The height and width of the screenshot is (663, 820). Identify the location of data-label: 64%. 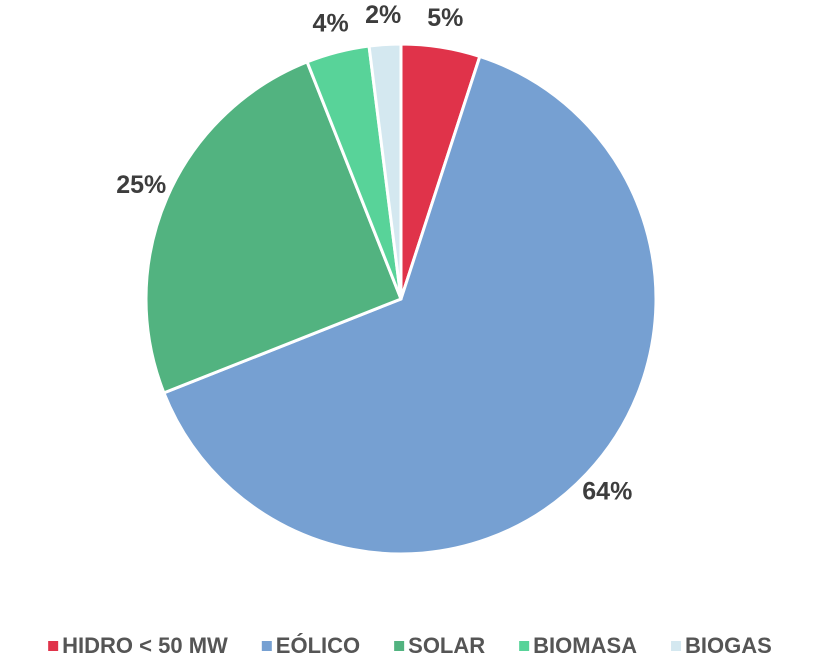
(607, 491).